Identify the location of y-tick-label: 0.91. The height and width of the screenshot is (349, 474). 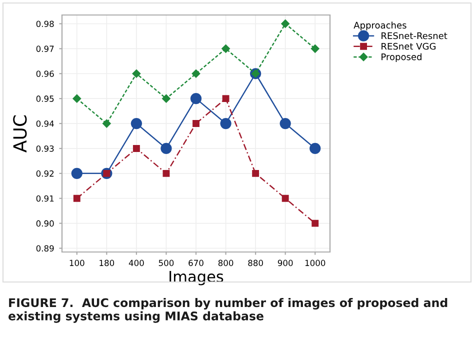
(45, 198).